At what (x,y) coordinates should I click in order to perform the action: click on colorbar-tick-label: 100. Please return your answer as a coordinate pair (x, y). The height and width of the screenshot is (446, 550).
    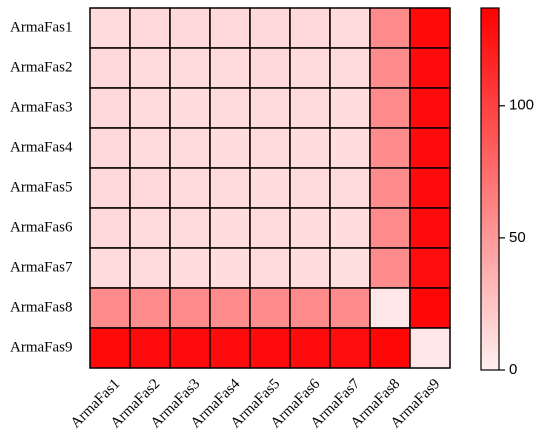
    Looking at the image, I should click on (521, 105).